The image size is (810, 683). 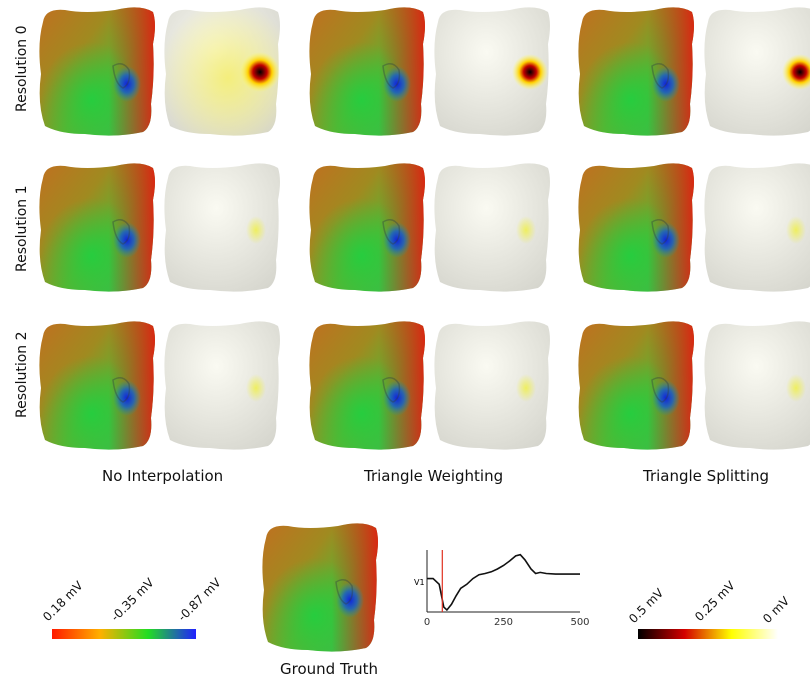 I want to click on error-map-r2-c2, so click(x=757, y=385).